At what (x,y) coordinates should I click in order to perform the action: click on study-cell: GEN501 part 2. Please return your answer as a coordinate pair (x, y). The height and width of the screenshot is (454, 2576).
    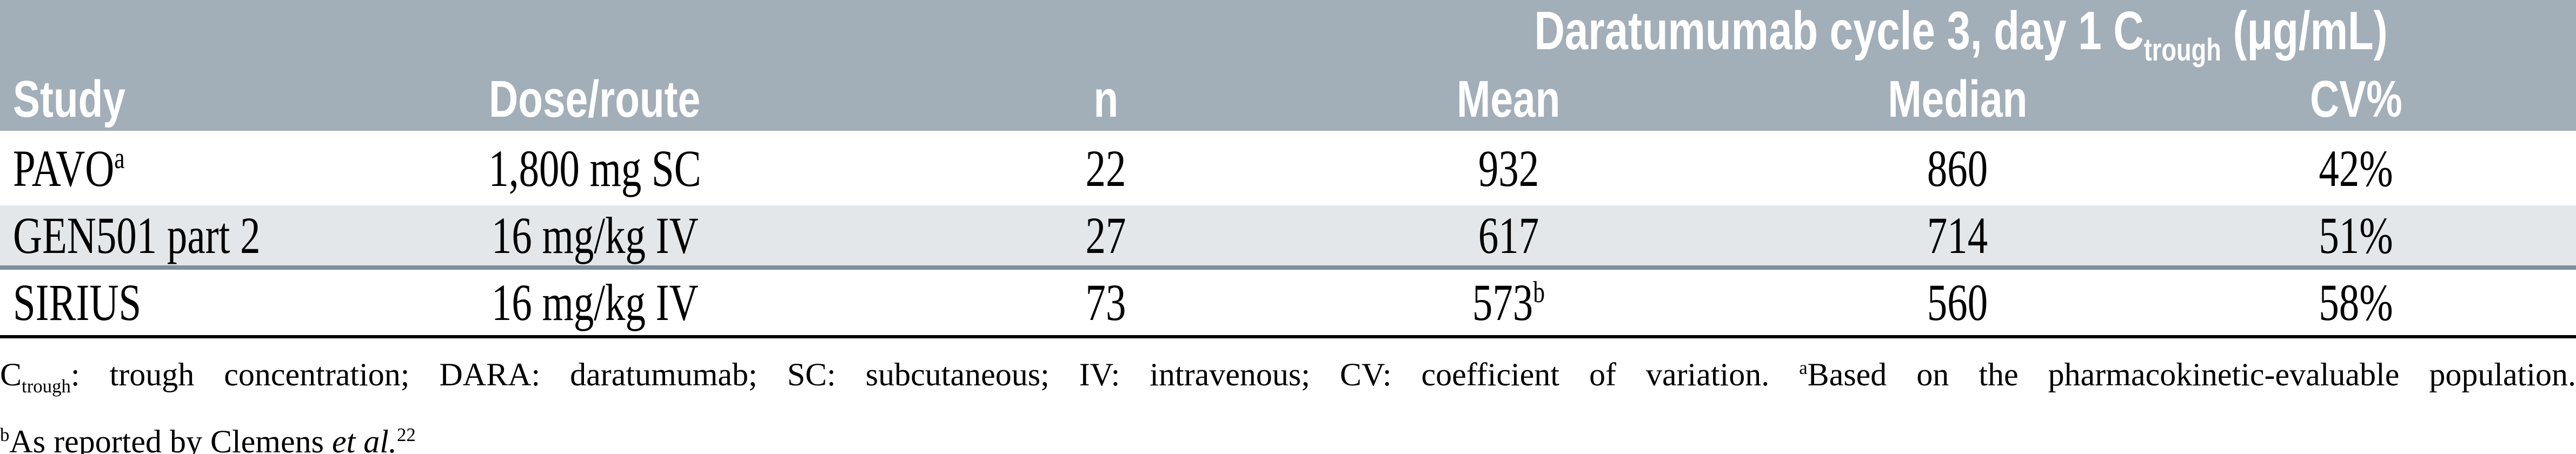
    Looking at the image, I should click on (162, 236).